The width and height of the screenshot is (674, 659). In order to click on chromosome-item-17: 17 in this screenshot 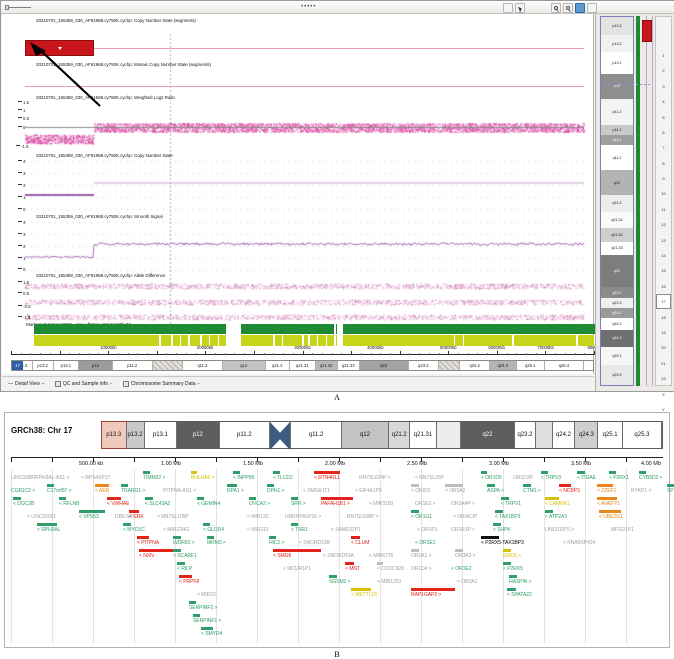, I will do `click(663, 302)`.